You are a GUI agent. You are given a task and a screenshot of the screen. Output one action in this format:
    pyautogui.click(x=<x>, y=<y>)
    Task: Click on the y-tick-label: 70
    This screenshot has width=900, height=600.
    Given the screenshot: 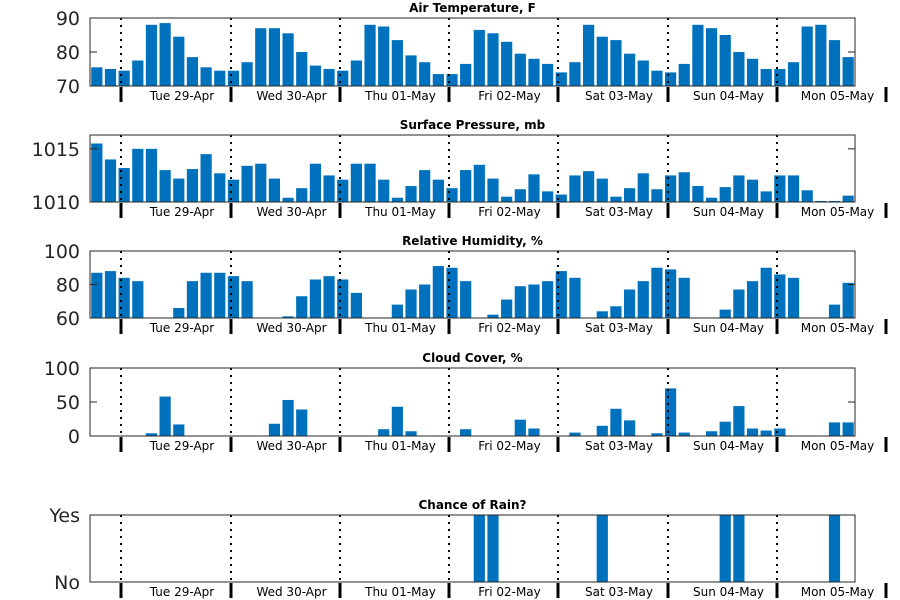 What is the action you would take?
    pyautogui.click(x=68, y=87)
    